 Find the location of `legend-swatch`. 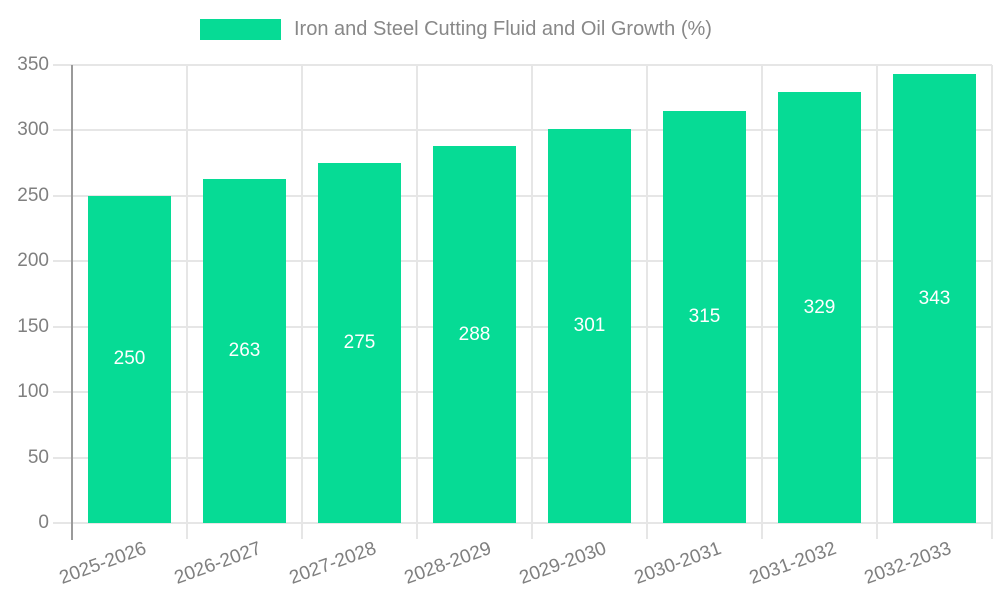

legend-swatch is located at coordinates (240, 29).